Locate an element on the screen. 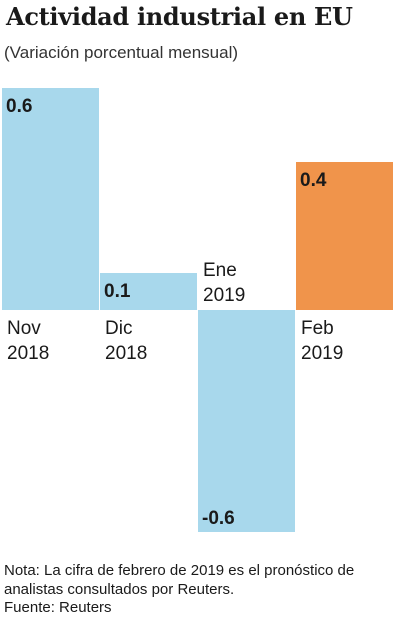 The image size is (400, 620). category-label-2-0: Ene is located at coordinates (220, 270).